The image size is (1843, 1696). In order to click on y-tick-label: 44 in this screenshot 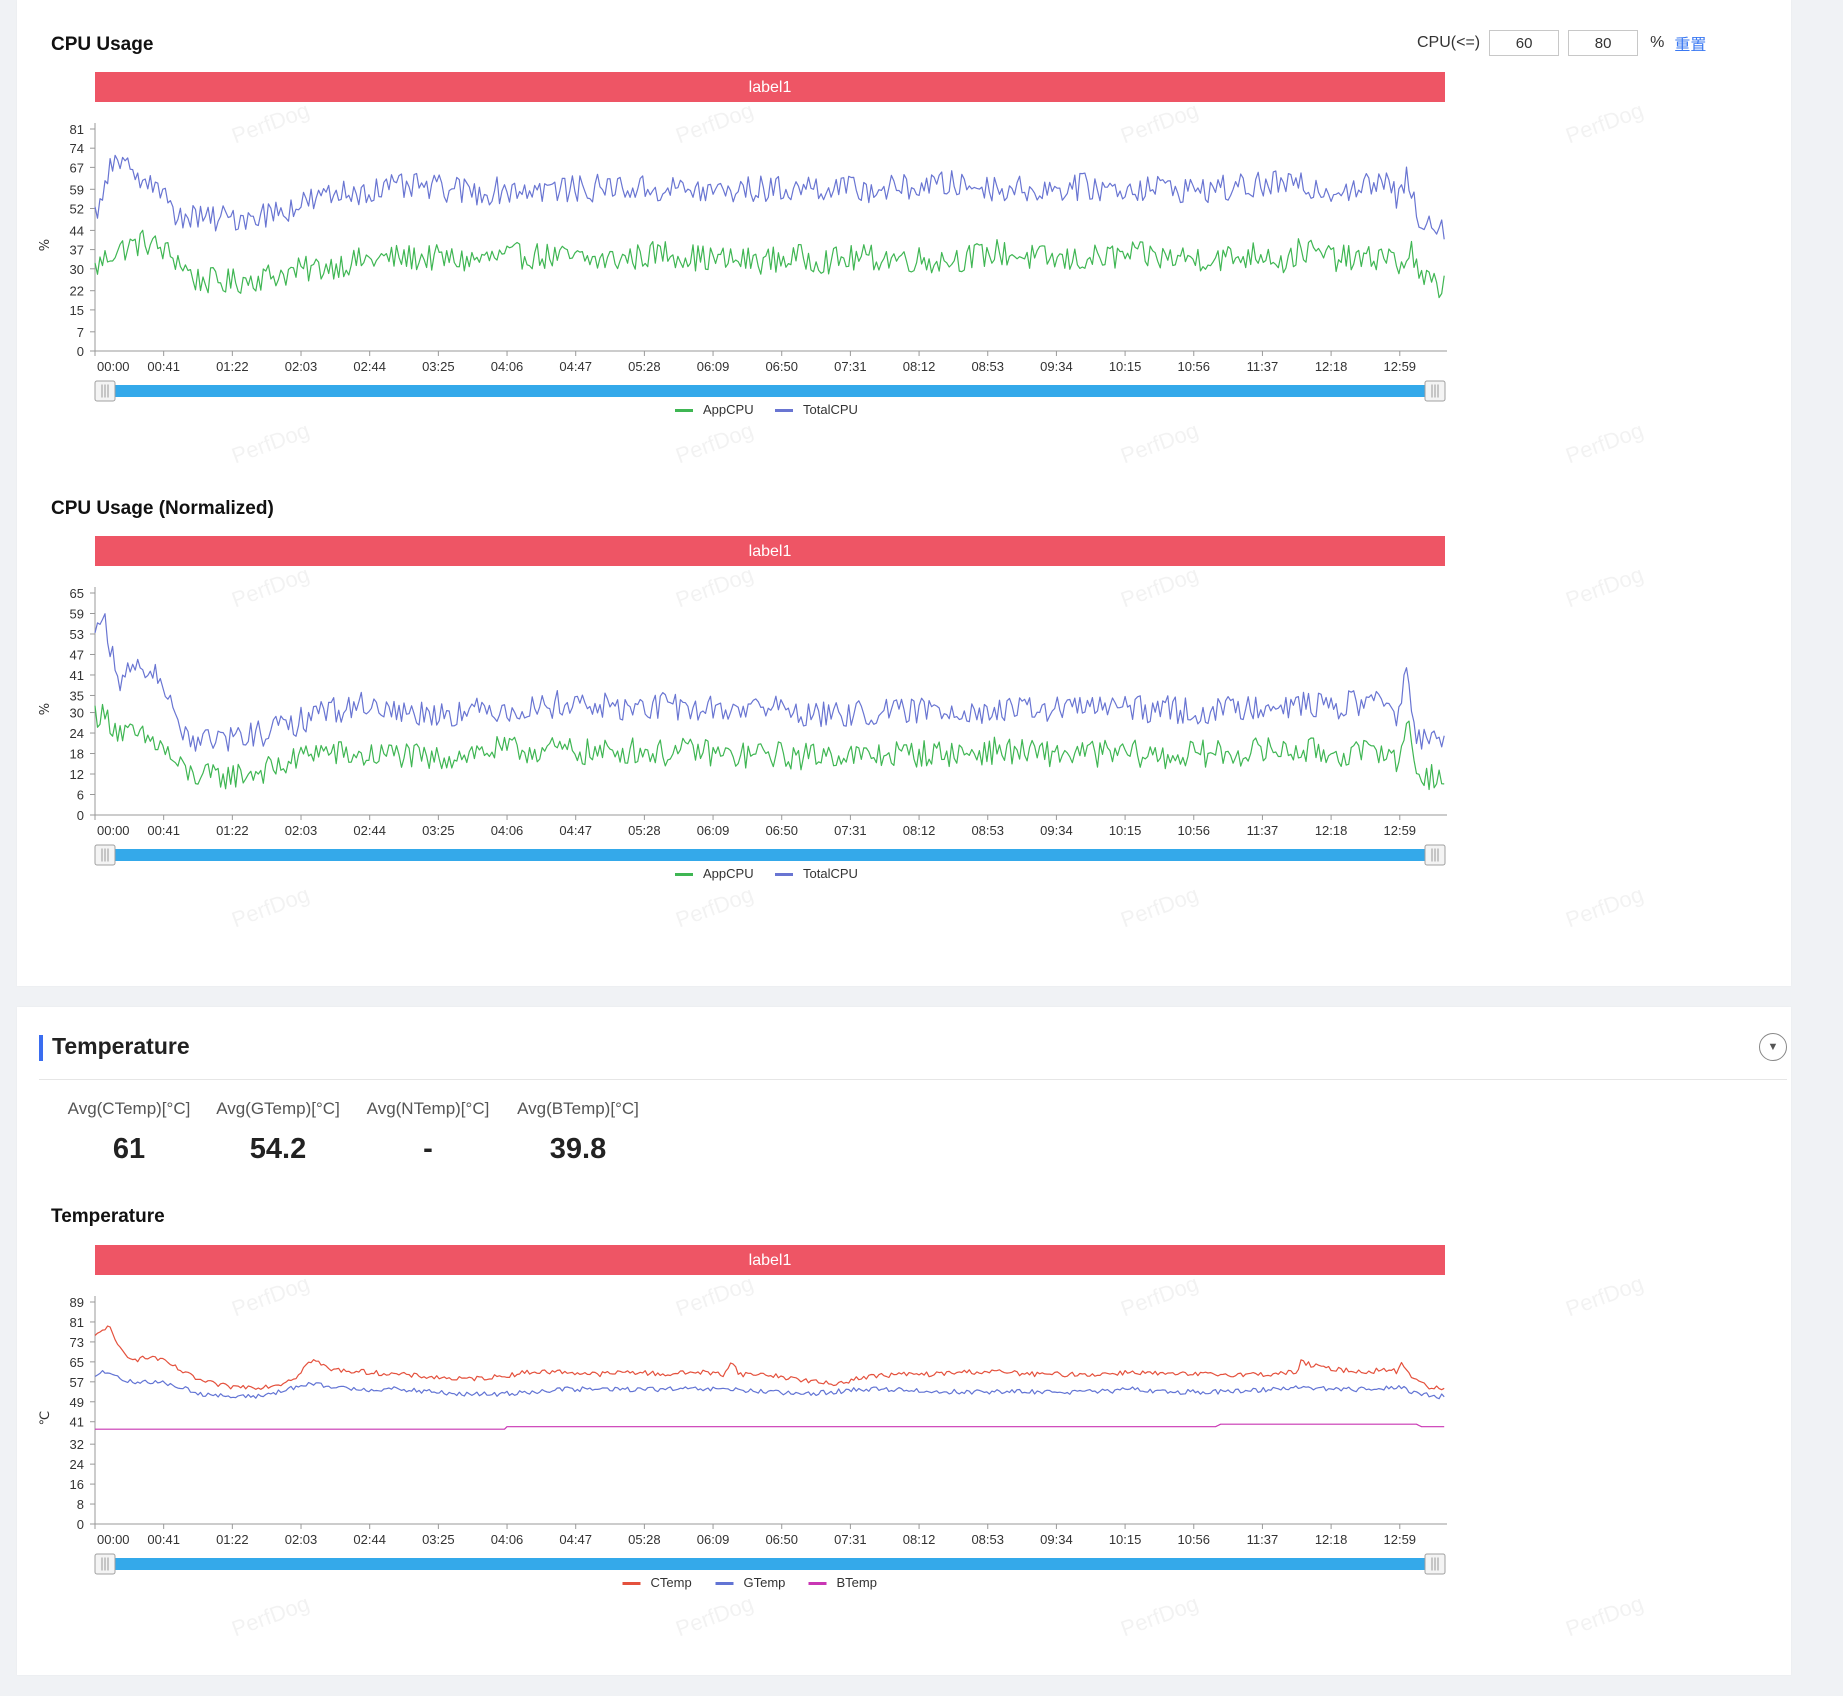, I will do `click(77, 230)`.